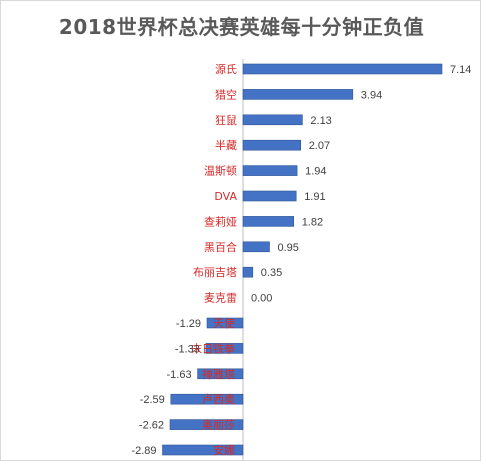 The height and width of the screenshot is (461, 481). I want to click on category-label: 禅雅塔, so click(218, 374).